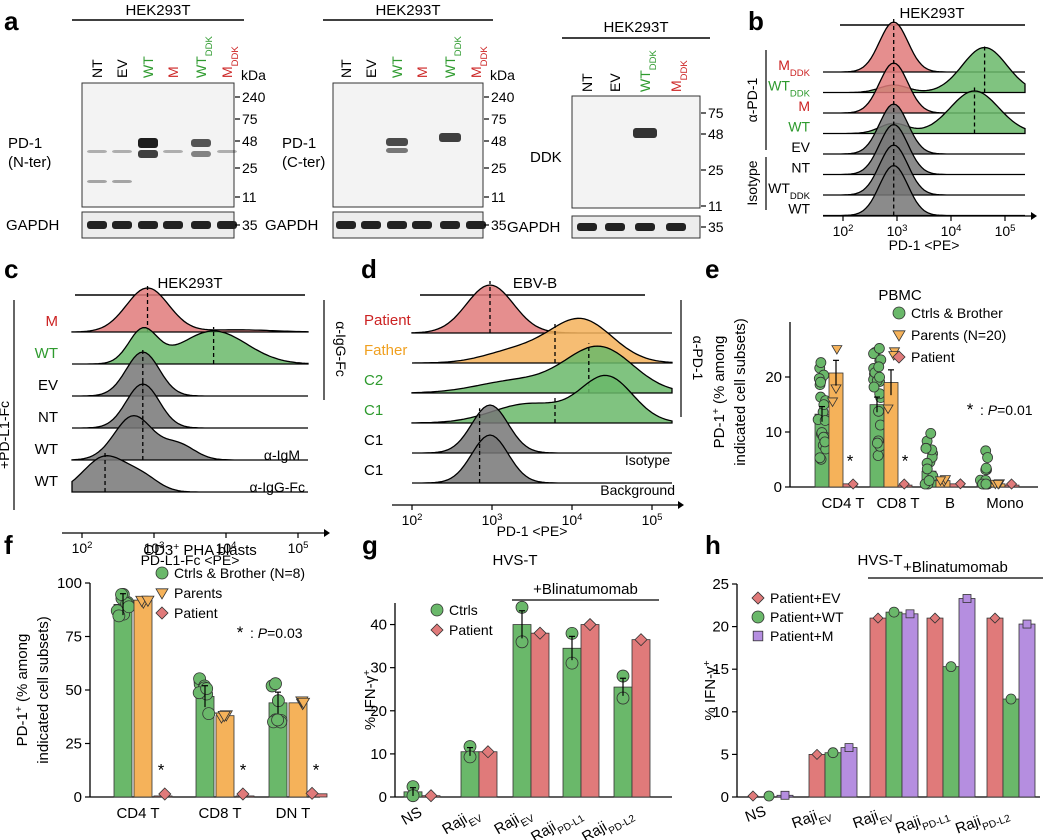 This screenshot has width=1050, height=840. What do you see at coordinates (679, 76) in the screenshot?
I see `lane-label: MDDK` at bounding box center [679, 76].